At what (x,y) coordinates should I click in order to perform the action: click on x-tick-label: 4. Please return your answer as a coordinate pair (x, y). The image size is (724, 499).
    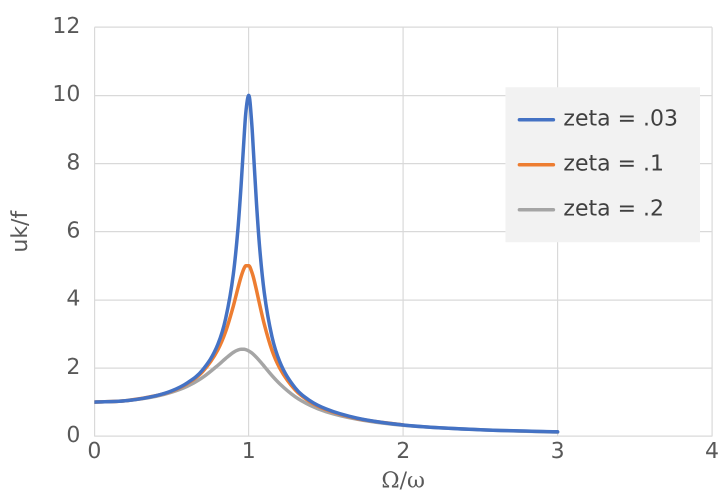
    Looking at the image, I should click on (712, 451).